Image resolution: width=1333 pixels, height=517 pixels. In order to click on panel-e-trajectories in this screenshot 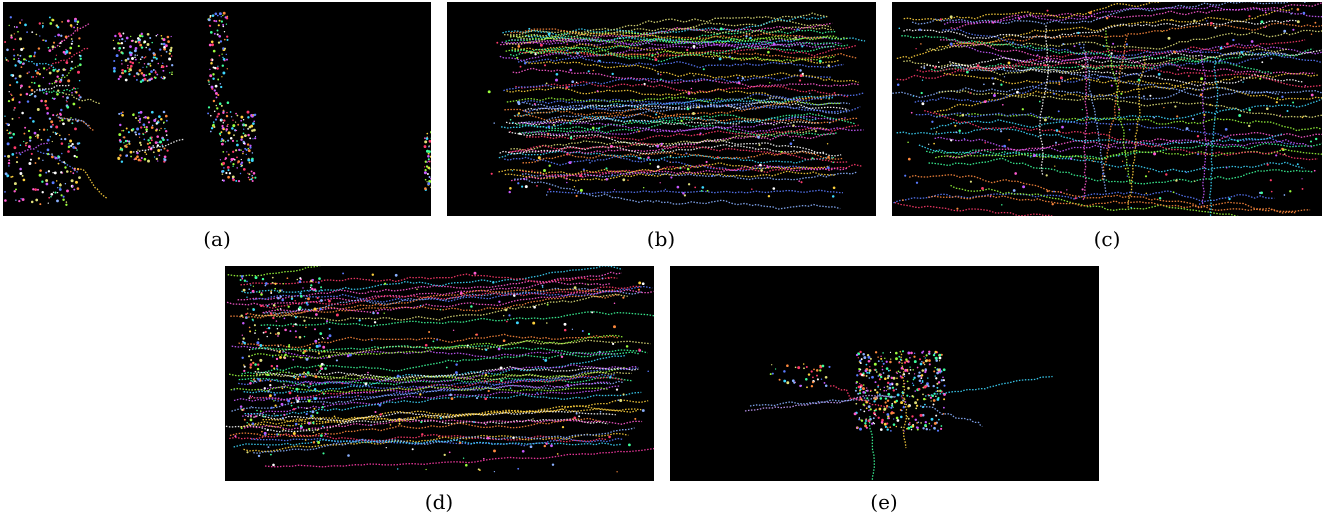, I will do `click(898, 415)`.